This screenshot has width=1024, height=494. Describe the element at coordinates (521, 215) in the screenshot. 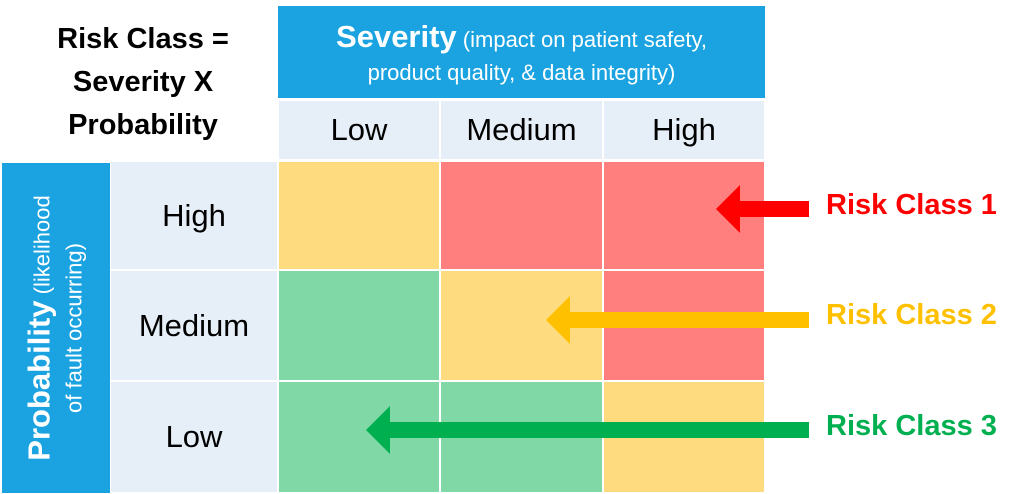

I see `matrix-cell-prob-high-sev-medium` at that location.